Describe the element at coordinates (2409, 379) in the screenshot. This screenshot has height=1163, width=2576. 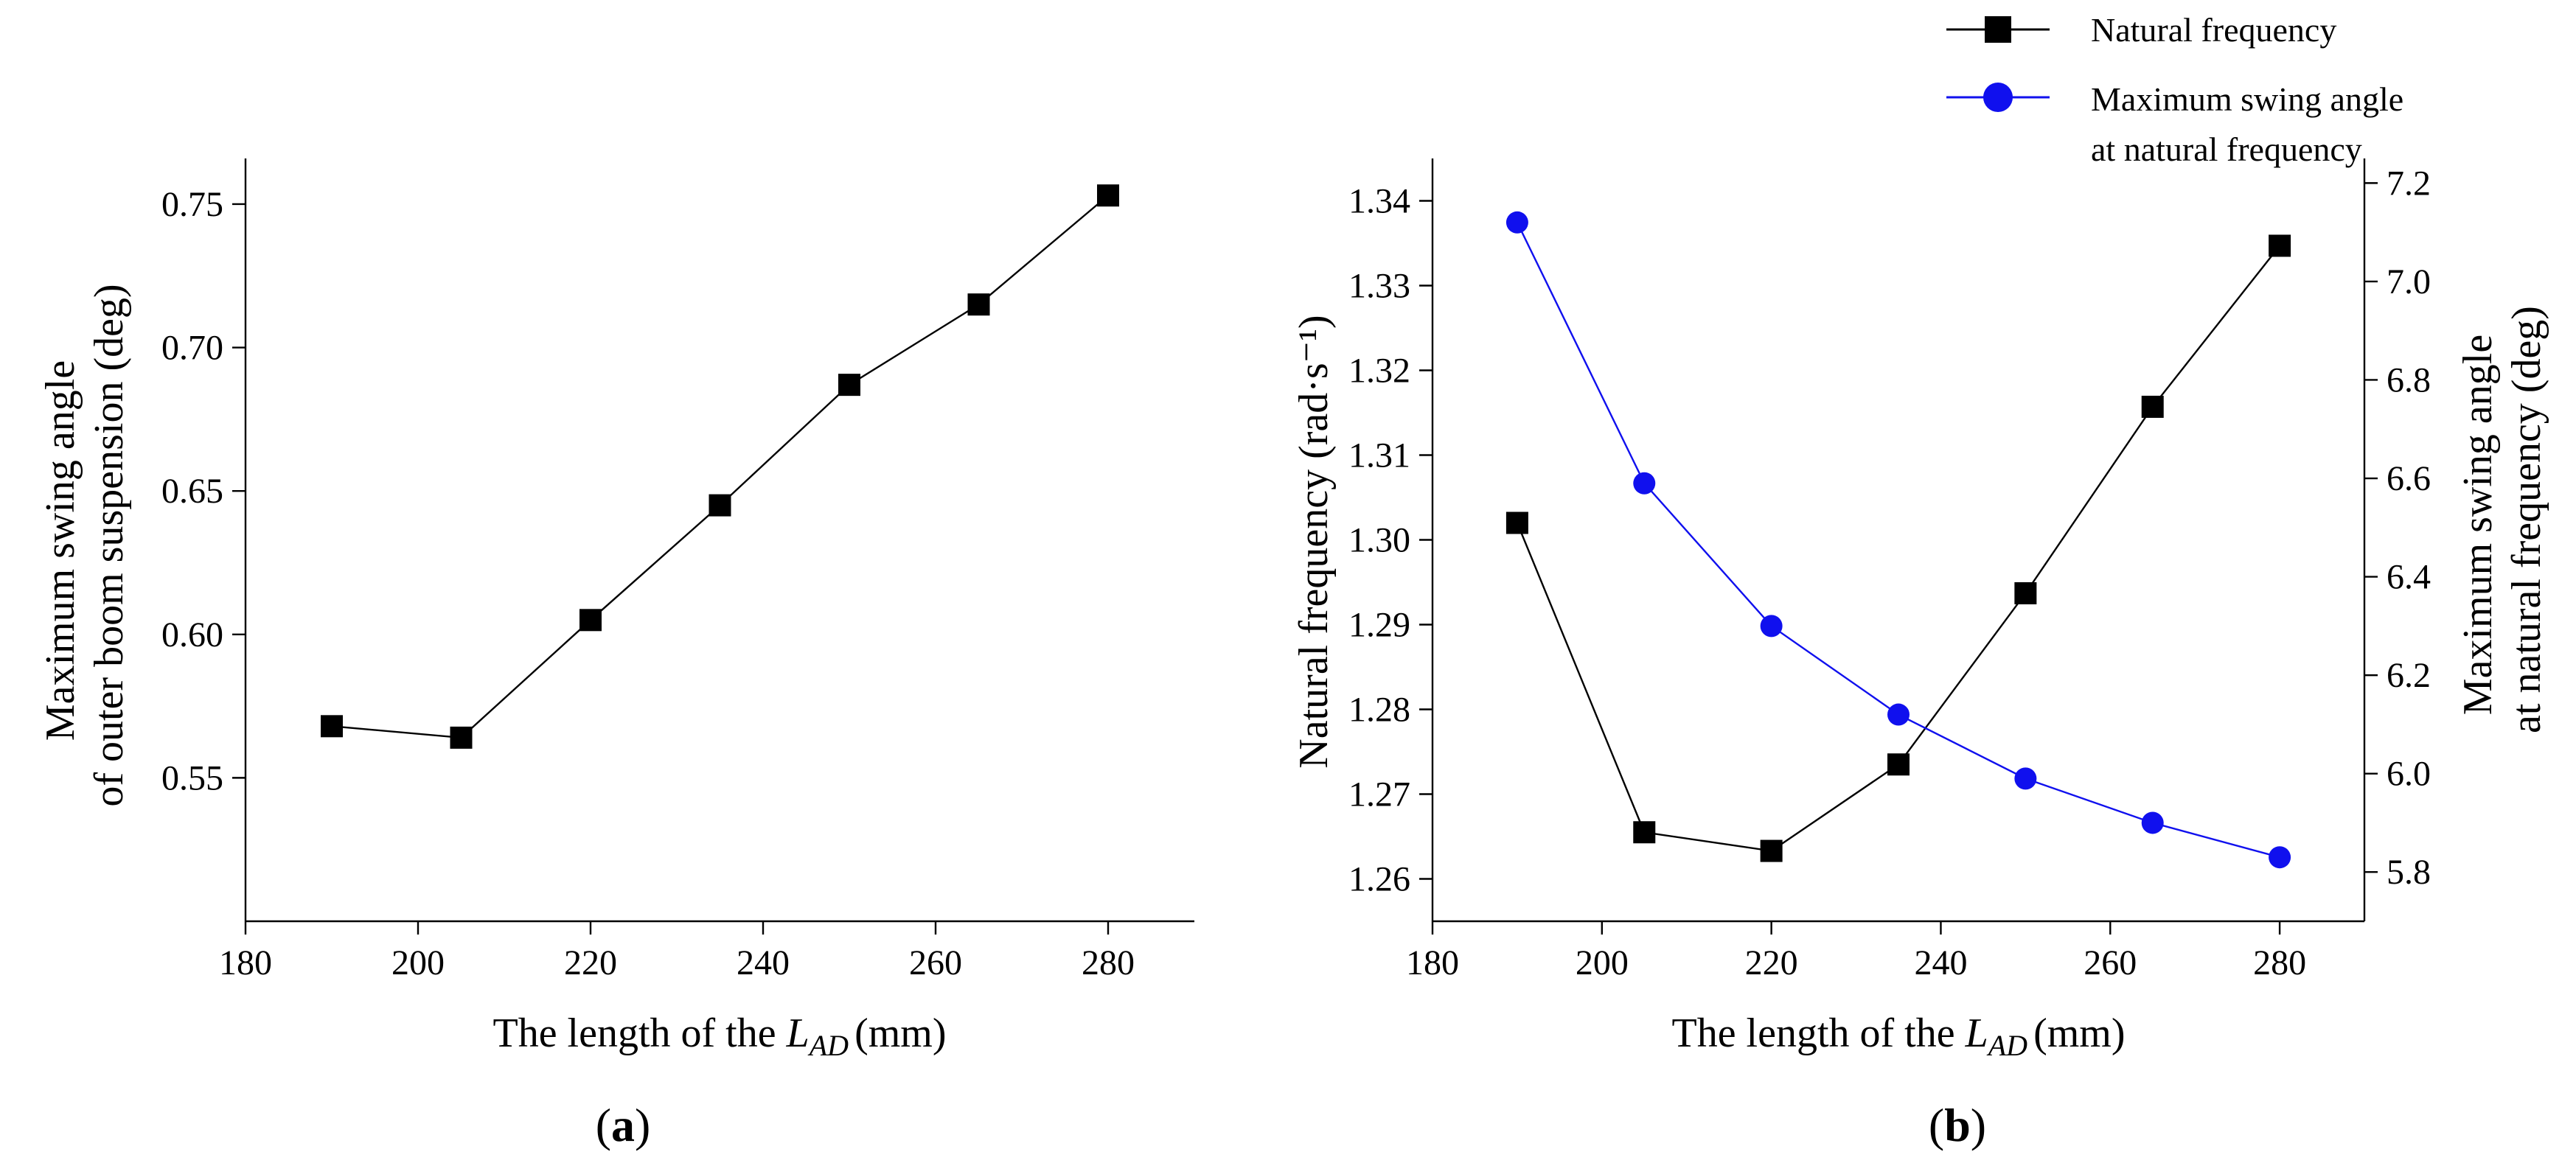
I see `panel-b-right-y-tick-label: 6.8` at that location.